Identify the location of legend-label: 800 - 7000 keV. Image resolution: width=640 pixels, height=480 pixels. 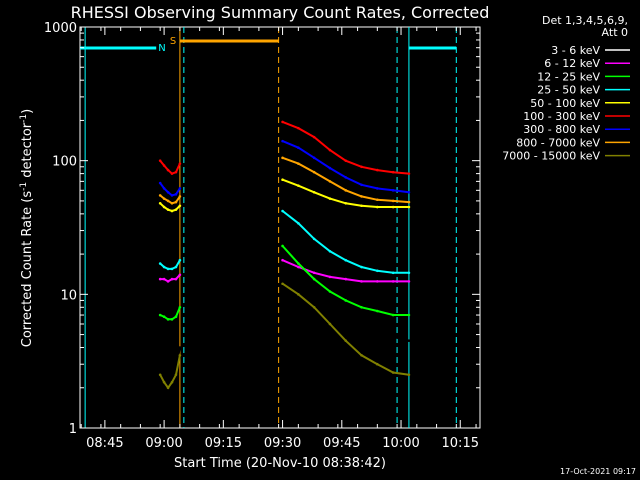
(558, 142).